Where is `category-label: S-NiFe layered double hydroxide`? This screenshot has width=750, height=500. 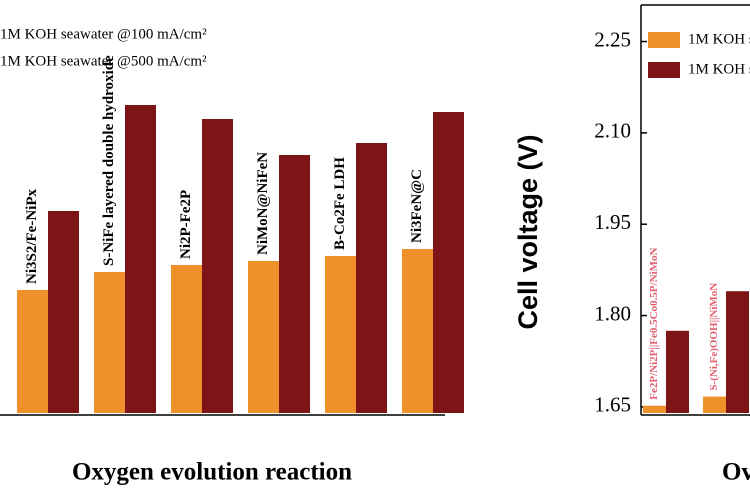 category-label: S-NiFe layered double hydroxide is located at coordinates (109, 160).